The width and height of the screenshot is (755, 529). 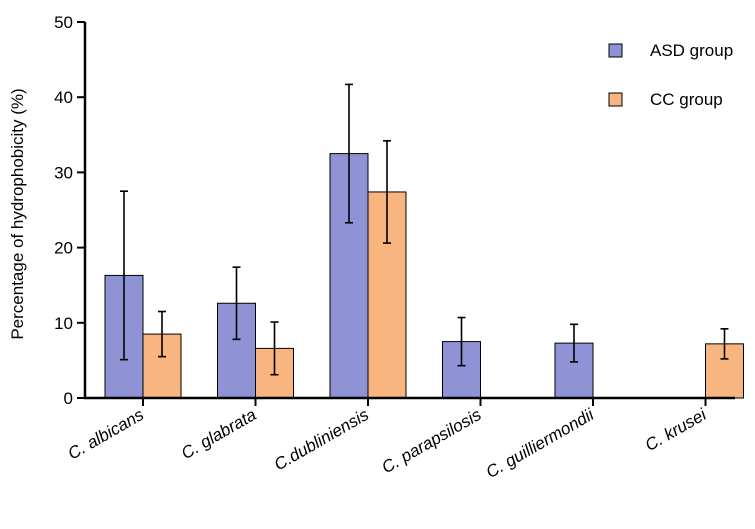 I want to click on legend-label: ASD group, so click(x=691, y=50).